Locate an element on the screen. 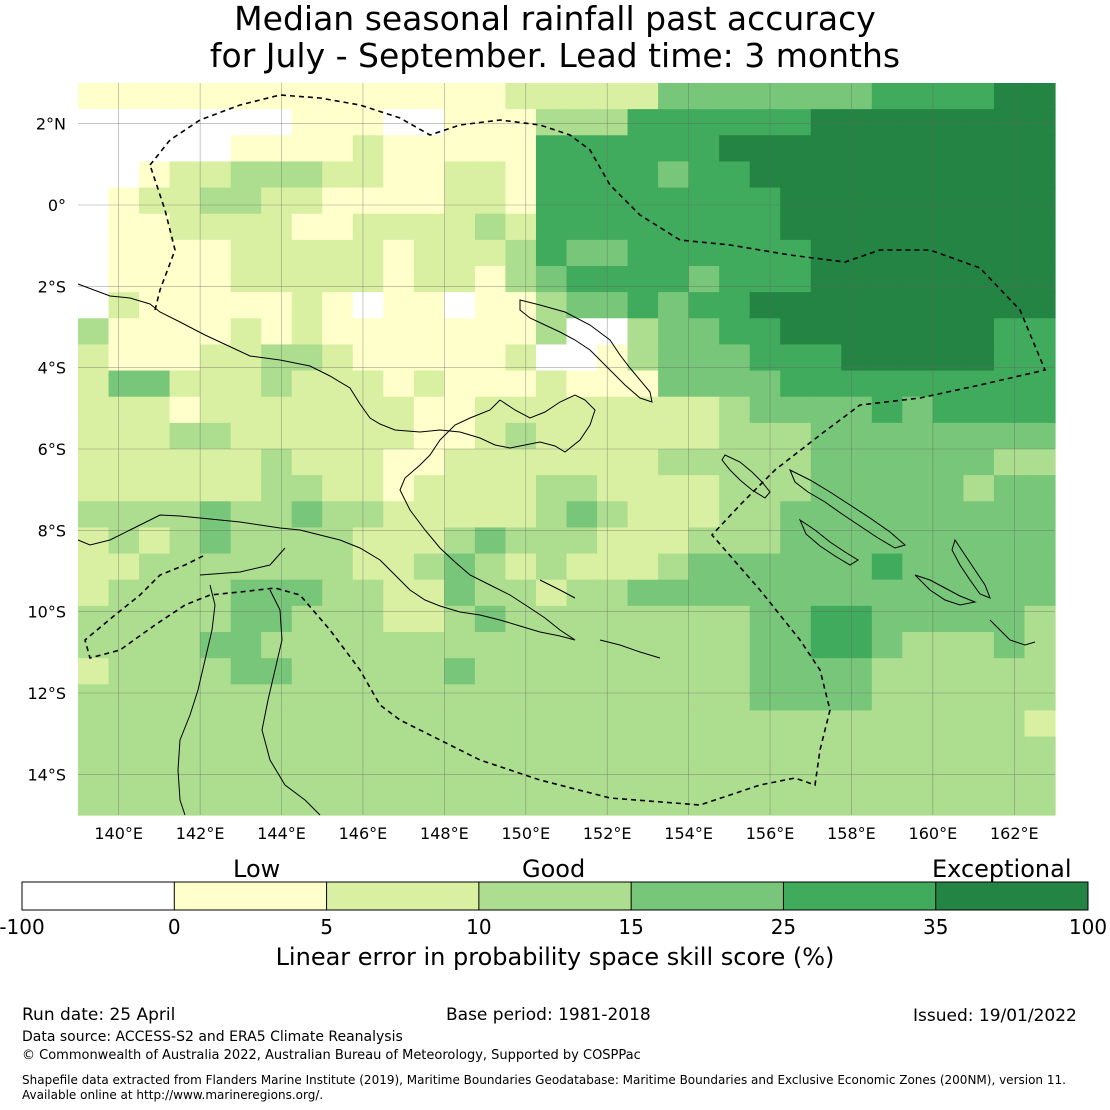 Image resolution: width=1110 pixels, height=1110 pixels. longitude-tick-label: 148°E is located at coordinates (444, 833).